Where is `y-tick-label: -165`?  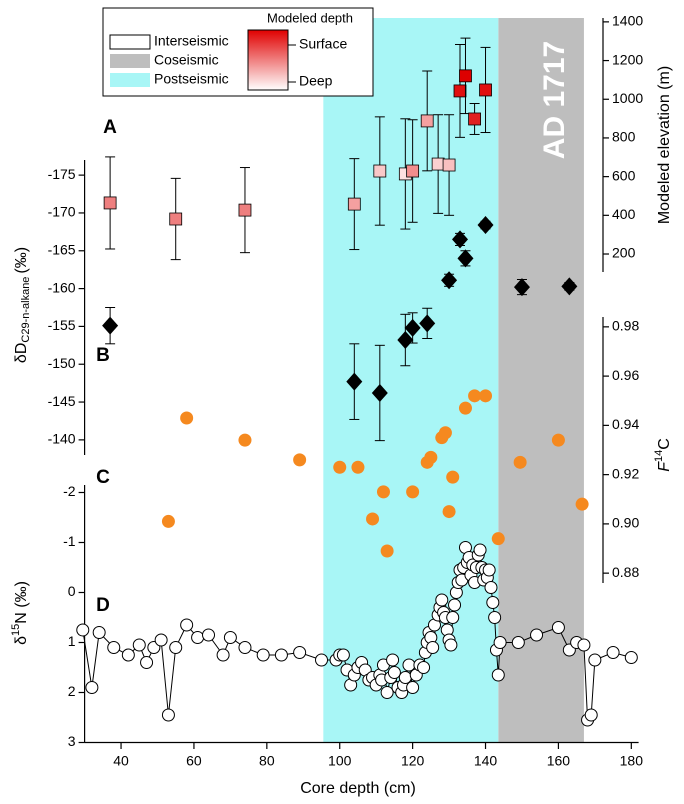 y-tick-label: -165 is located at coordinates (62, 249).